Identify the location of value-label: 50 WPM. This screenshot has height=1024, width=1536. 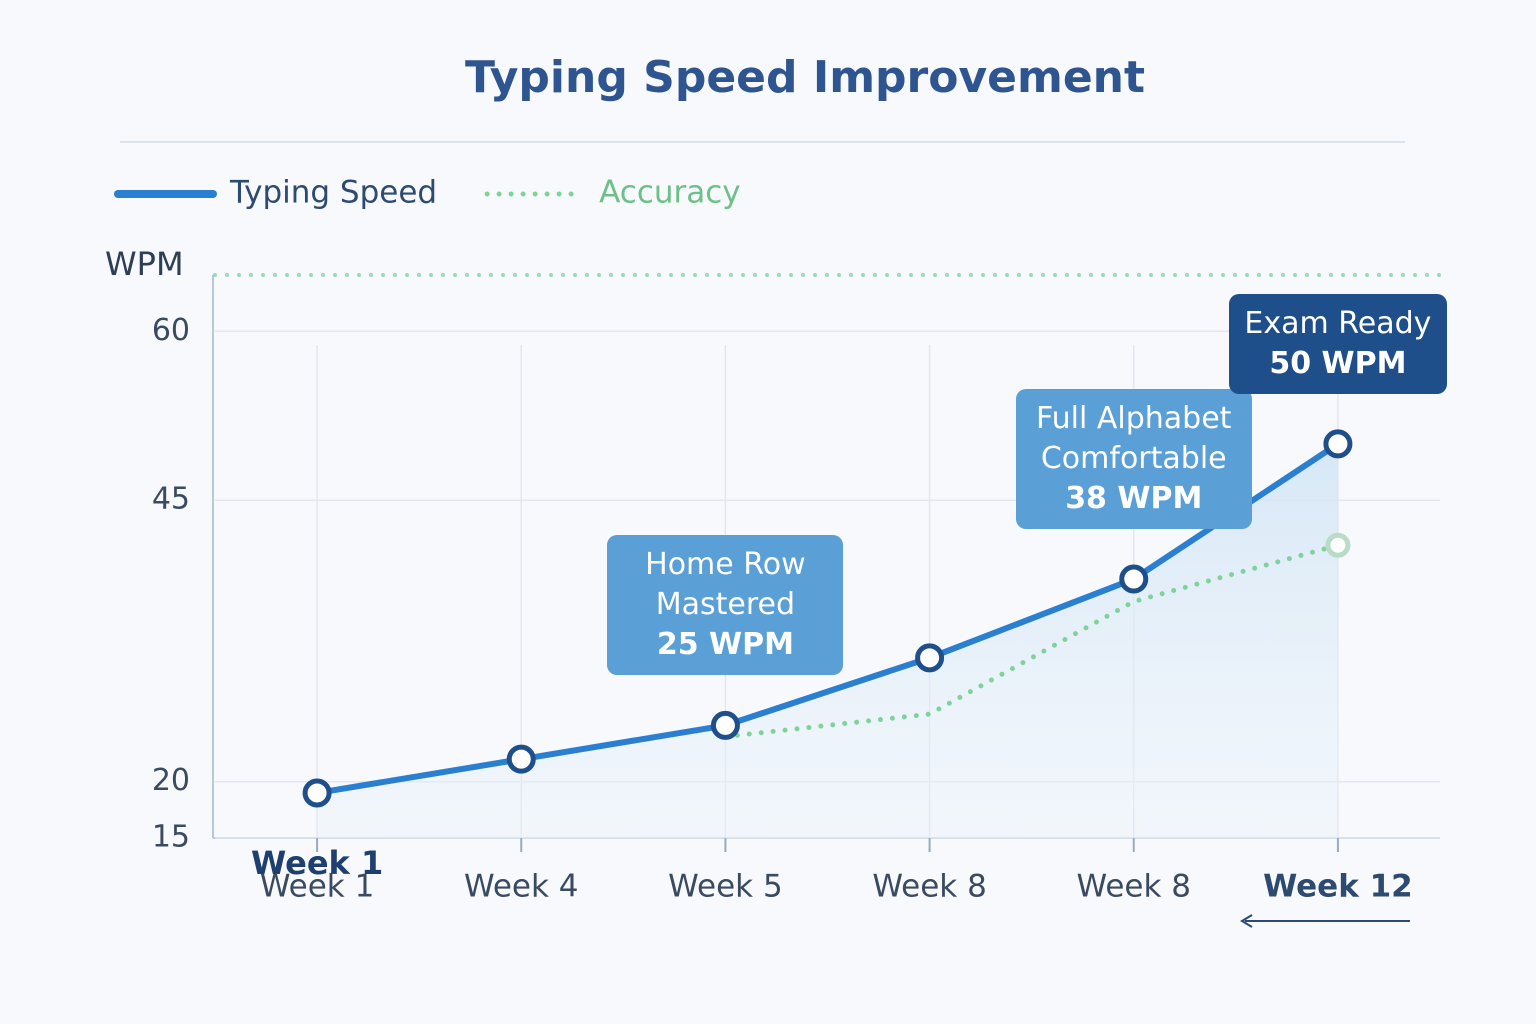
(1338, 363).